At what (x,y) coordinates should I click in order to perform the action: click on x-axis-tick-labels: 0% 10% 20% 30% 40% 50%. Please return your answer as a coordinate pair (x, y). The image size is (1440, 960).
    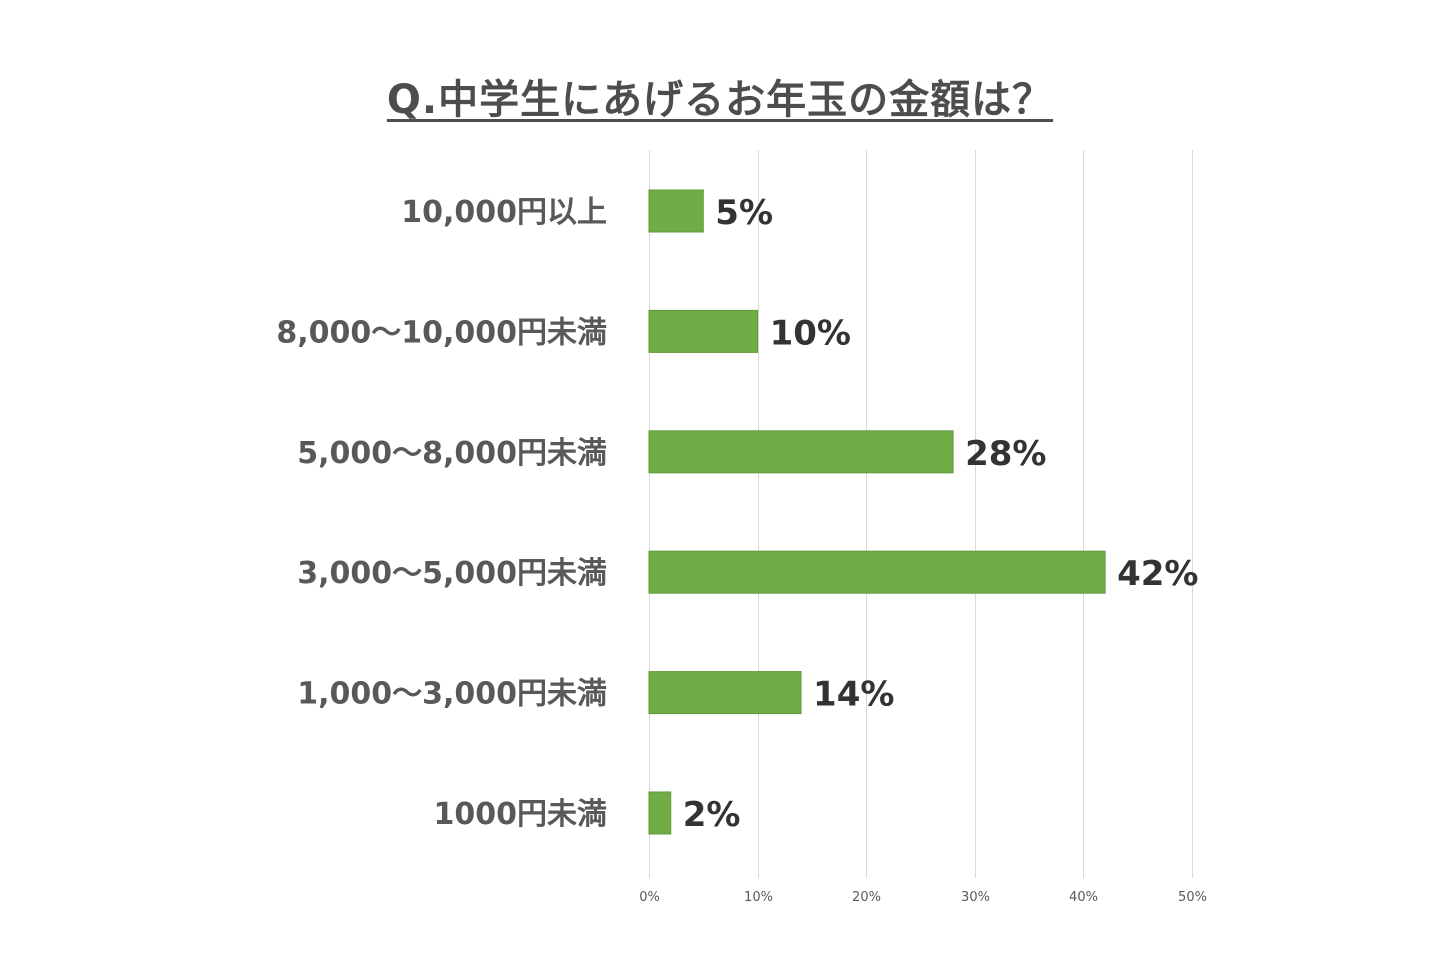
    Looking at the image, I should click on (923, 897).